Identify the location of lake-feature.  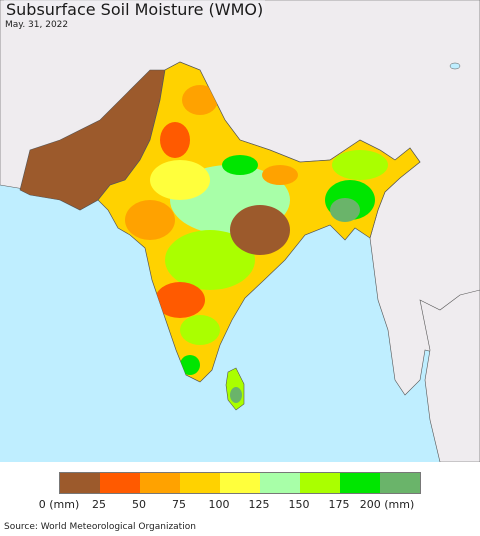
(455, 66).